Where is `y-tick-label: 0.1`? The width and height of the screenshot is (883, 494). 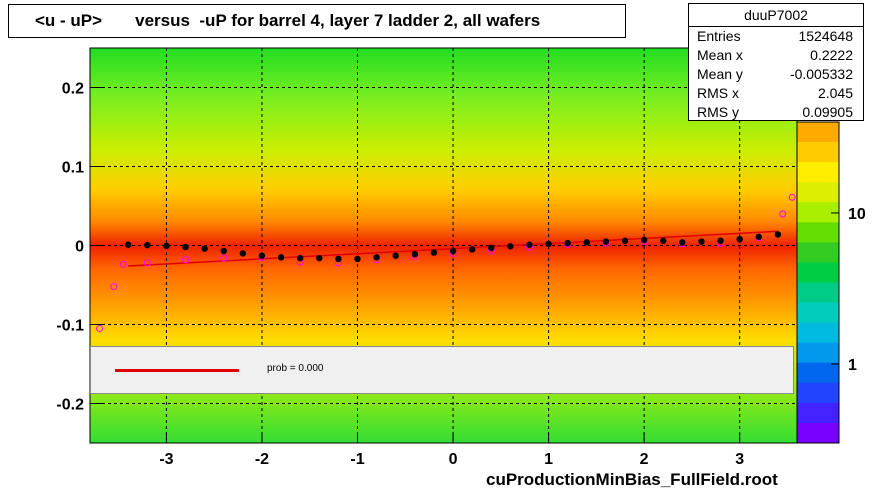 y-tick-label: 0.1 is located at coordinates (73, 168).